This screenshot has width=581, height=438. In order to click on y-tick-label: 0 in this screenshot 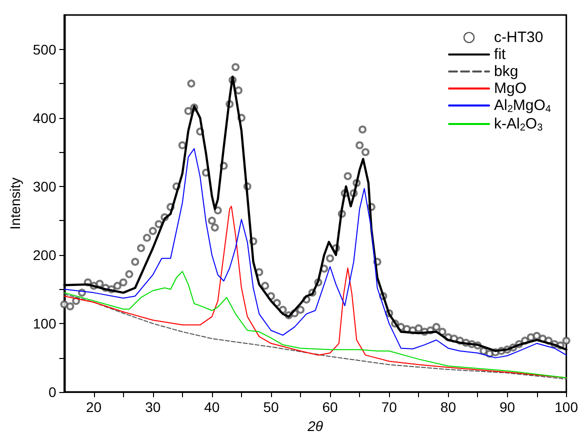, I will do `click(52, 392)`.